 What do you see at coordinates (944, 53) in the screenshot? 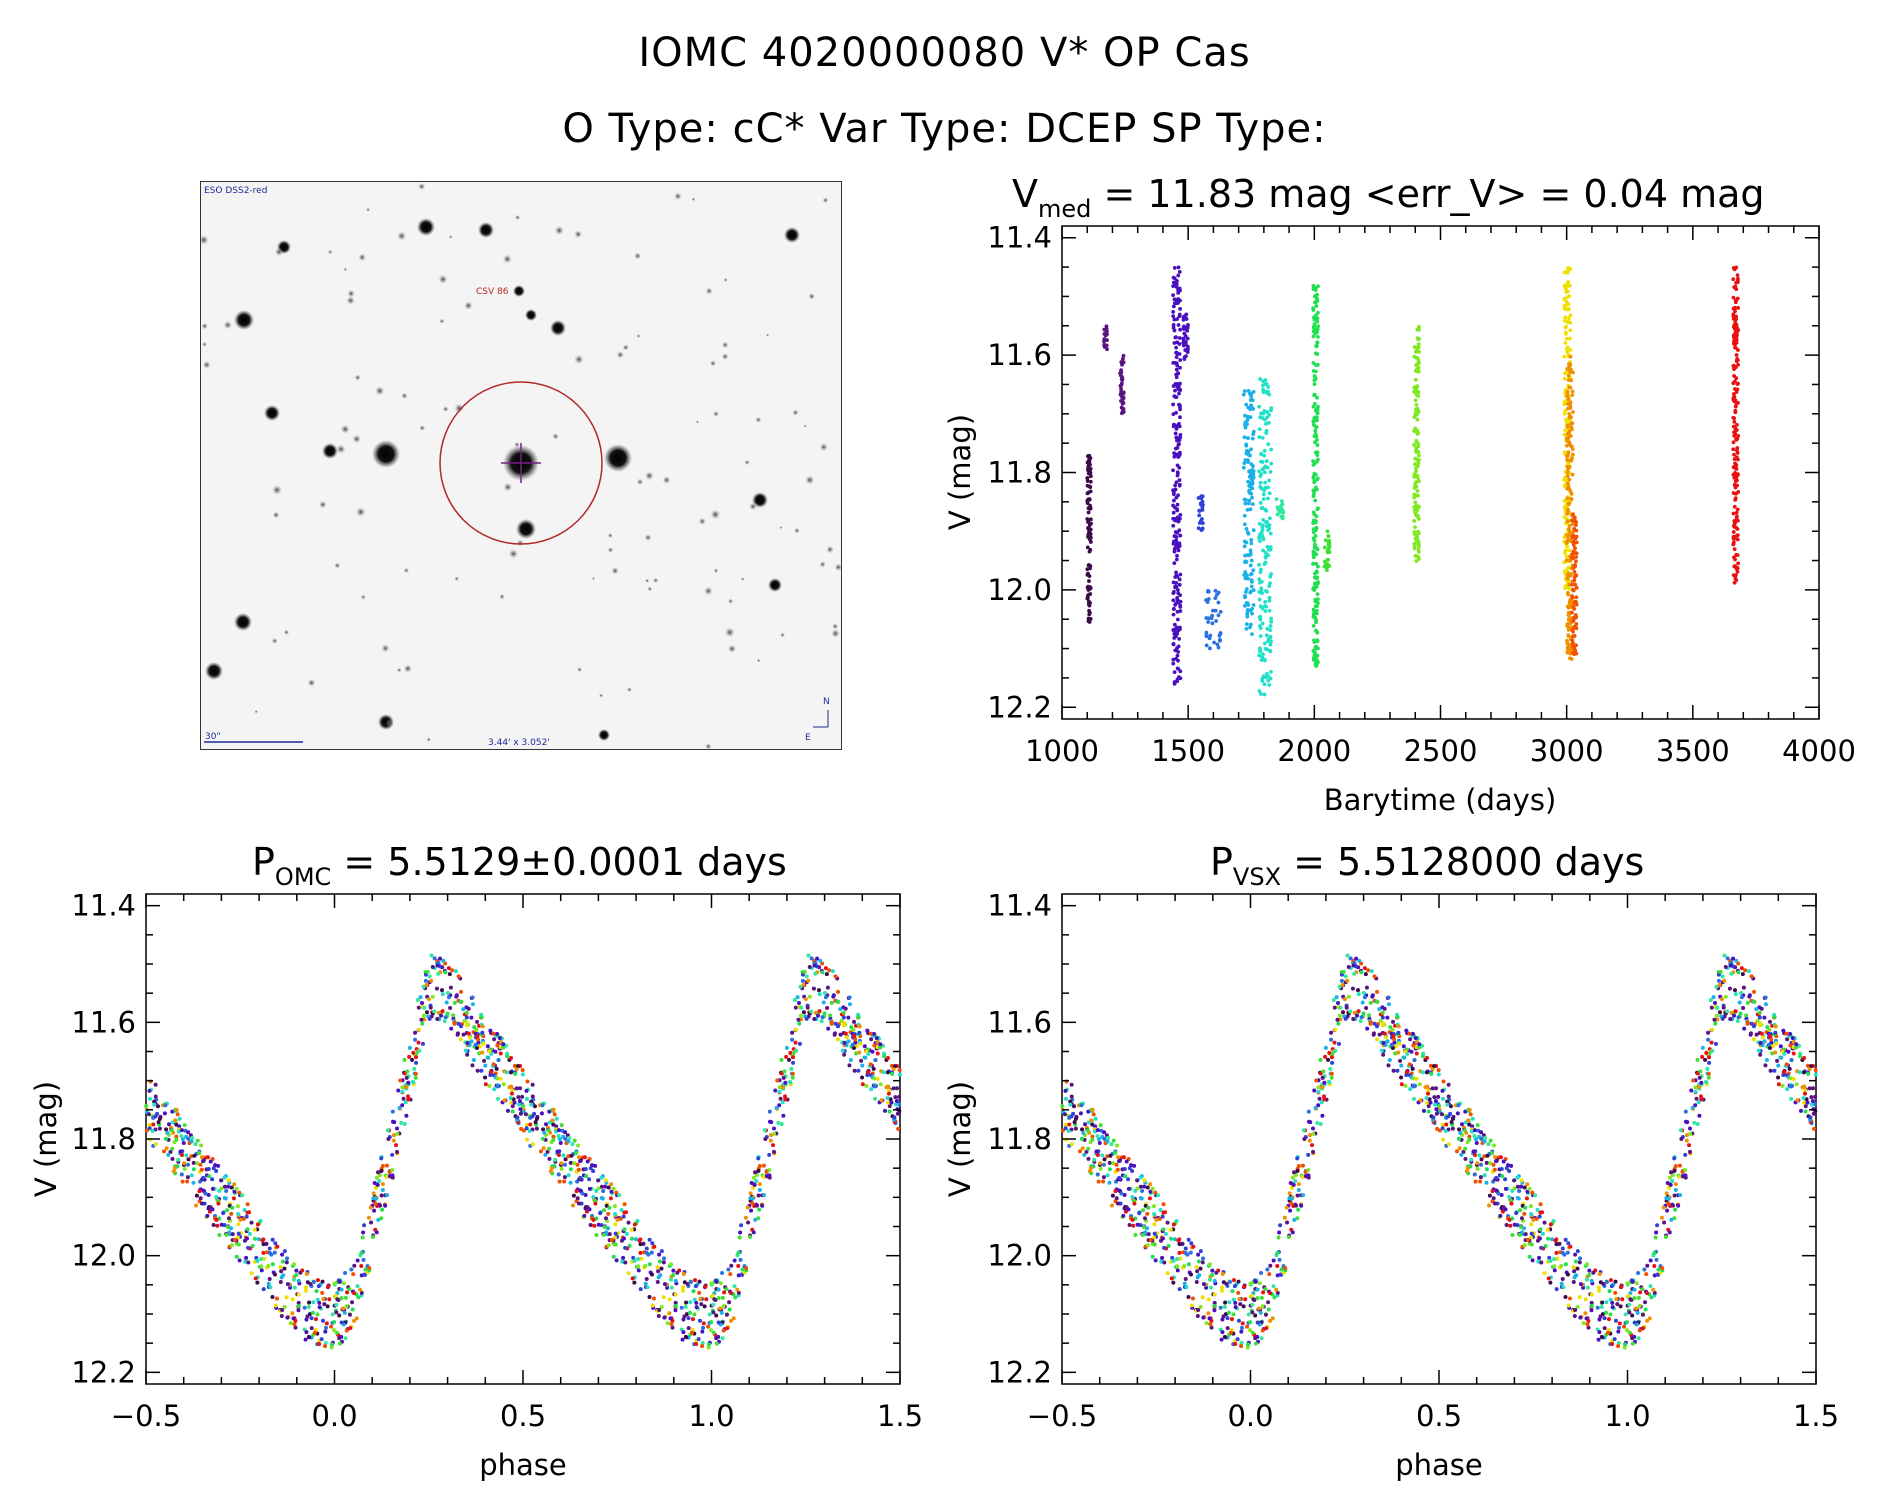
I see `figure-title: IOMC 4020000080 V* OP Cas` at bounding box center [944, 53].